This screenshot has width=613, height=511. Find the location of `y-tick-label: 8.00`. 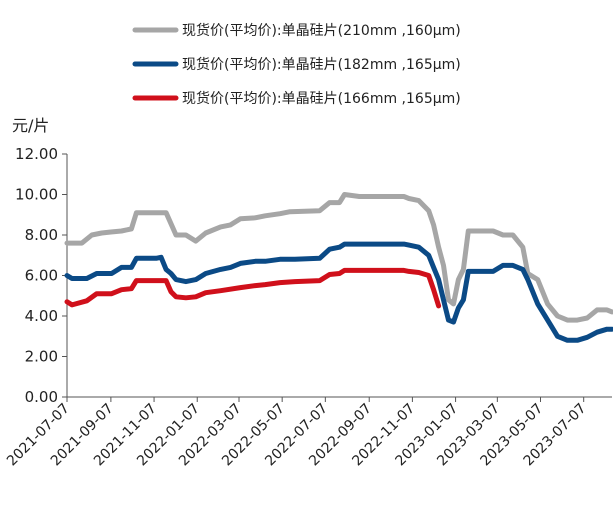

y-tick-label: 8.00 is located at coordinates (41, 235).